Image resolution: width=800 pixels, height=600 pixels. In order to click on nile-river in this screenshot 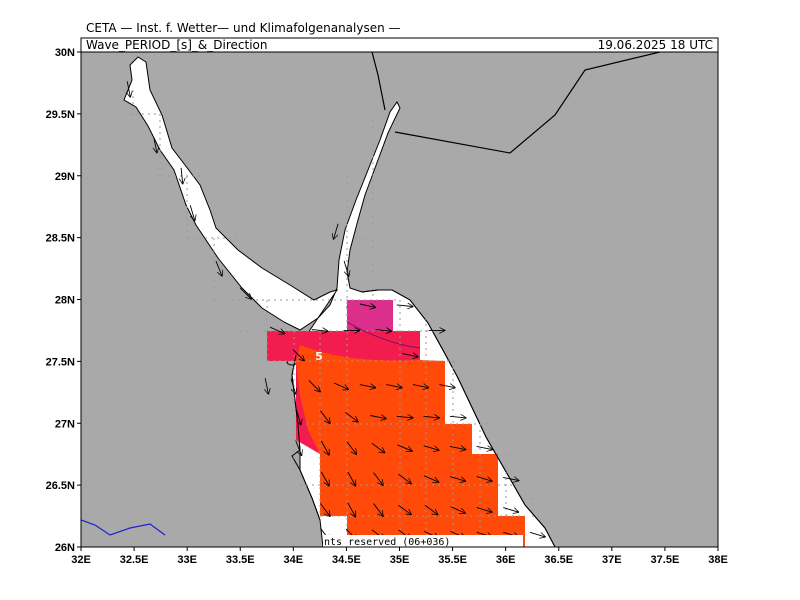, I will do `click(123, 527)`.